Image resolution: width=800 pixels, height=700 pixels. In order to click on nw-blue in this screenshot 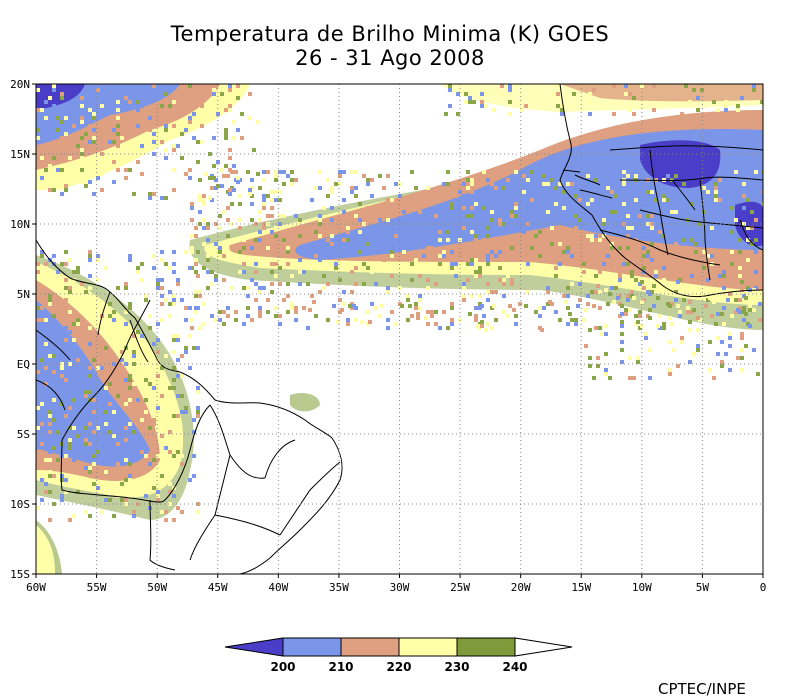, I will do `click(108, 114)`.